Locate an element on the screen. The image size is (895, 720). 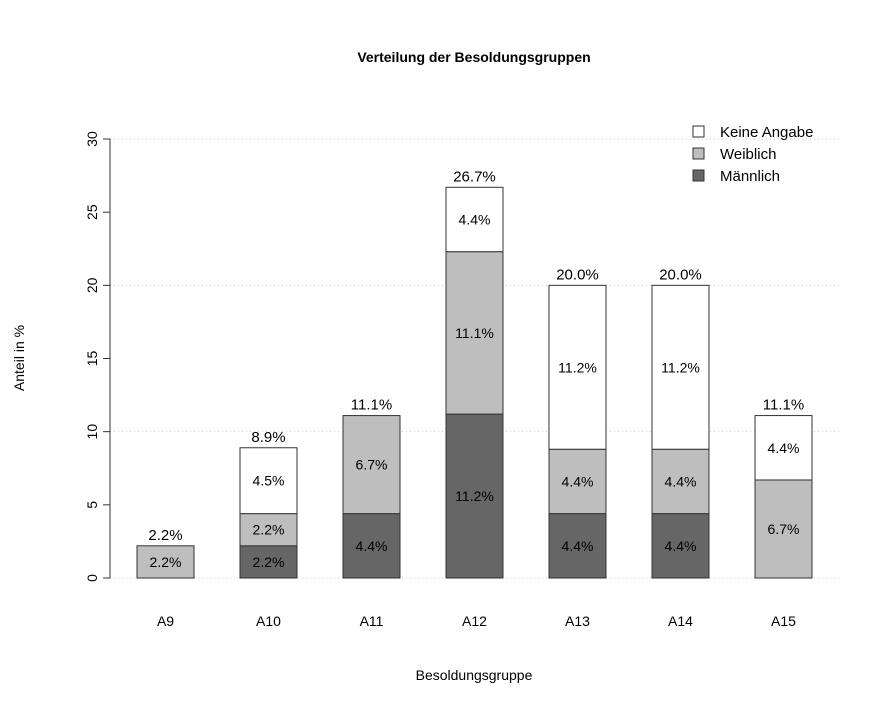
segment-label: 4.5% is located at coordinates (269, 481).